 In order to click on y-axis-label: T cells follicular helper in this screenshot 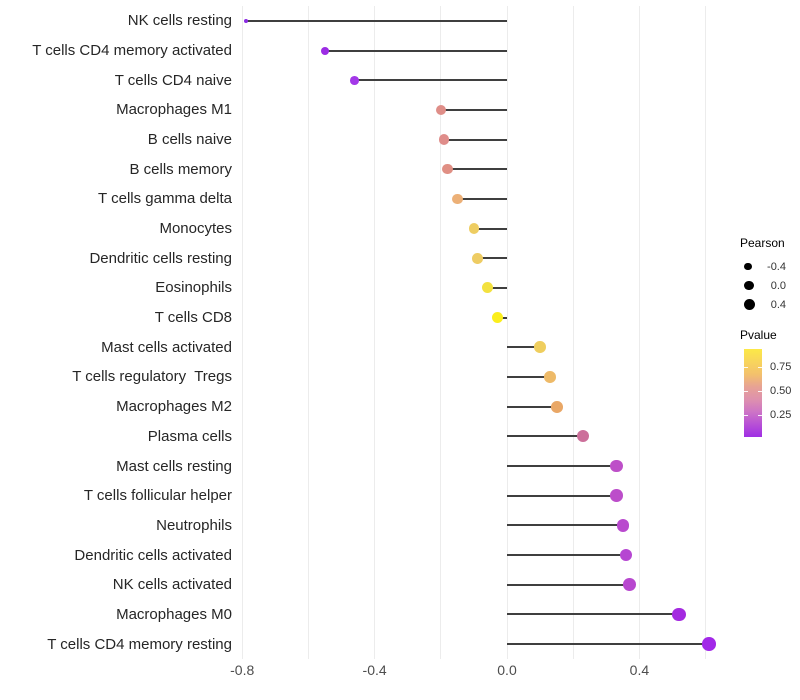, I will do `click(157, 496)`.